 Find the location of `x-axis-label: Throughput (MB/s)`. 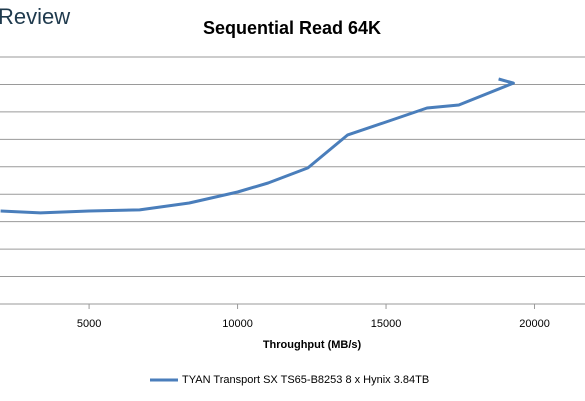

x-axis-label: Throughput (MB/s) is located at coordinates (312, 345).